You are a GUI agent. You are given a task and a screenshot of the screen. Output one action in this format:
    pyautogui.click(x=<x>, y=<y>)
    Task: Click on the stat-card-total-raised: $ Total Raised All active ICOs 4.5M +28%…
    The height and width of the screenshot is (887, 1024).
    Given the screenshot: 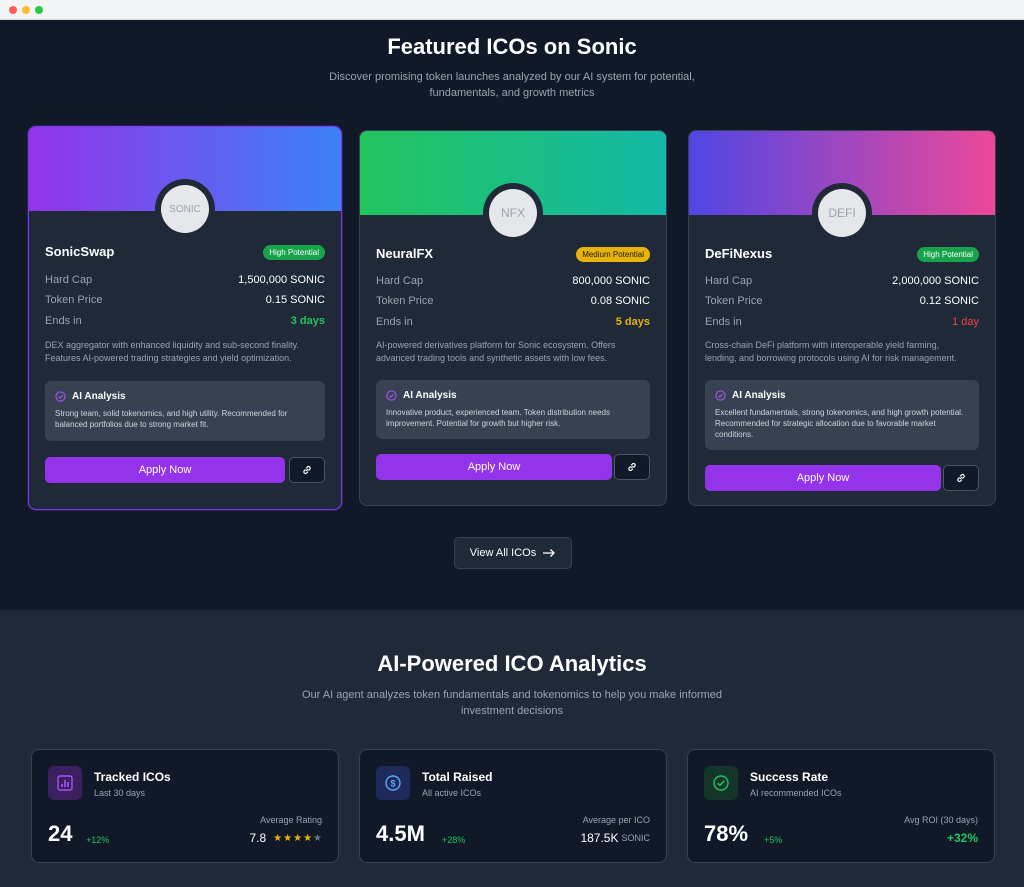 What is the action you would take?
    pyautogui.click(x=513, y=806)
    